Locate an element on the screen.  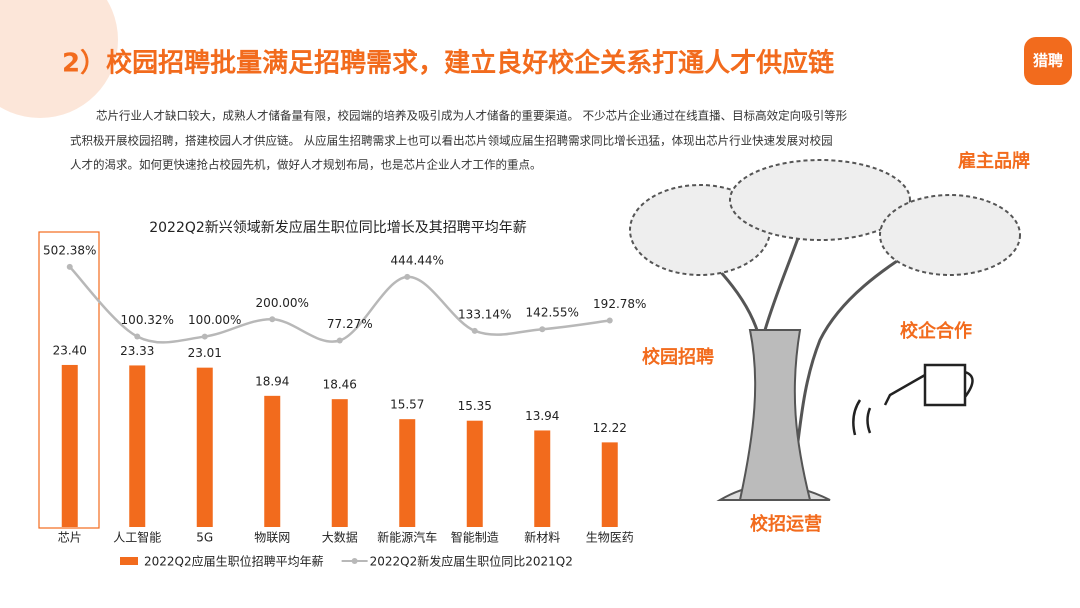
illustration-label: 雇主品牌 is located at coordinates (994, 161).